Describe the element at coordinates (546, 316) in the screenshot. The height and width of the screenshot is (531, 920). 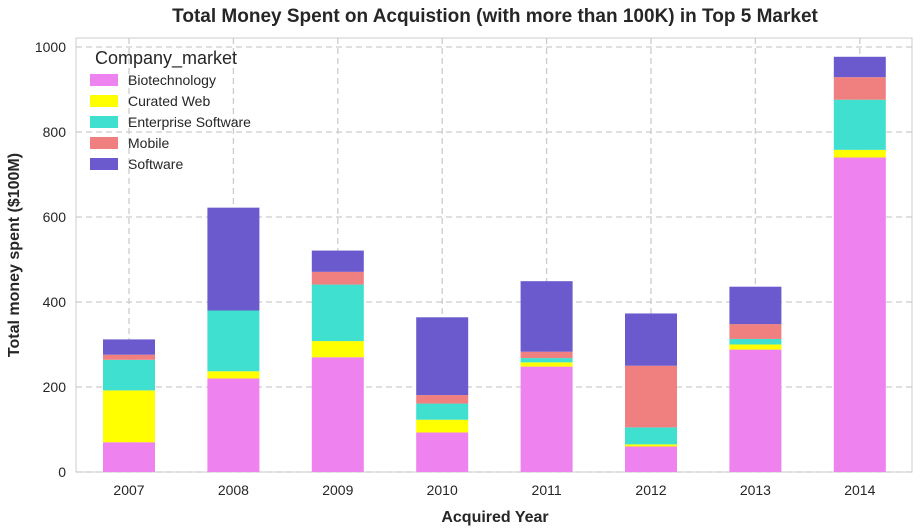
I see `bar-software-2011` at that location.